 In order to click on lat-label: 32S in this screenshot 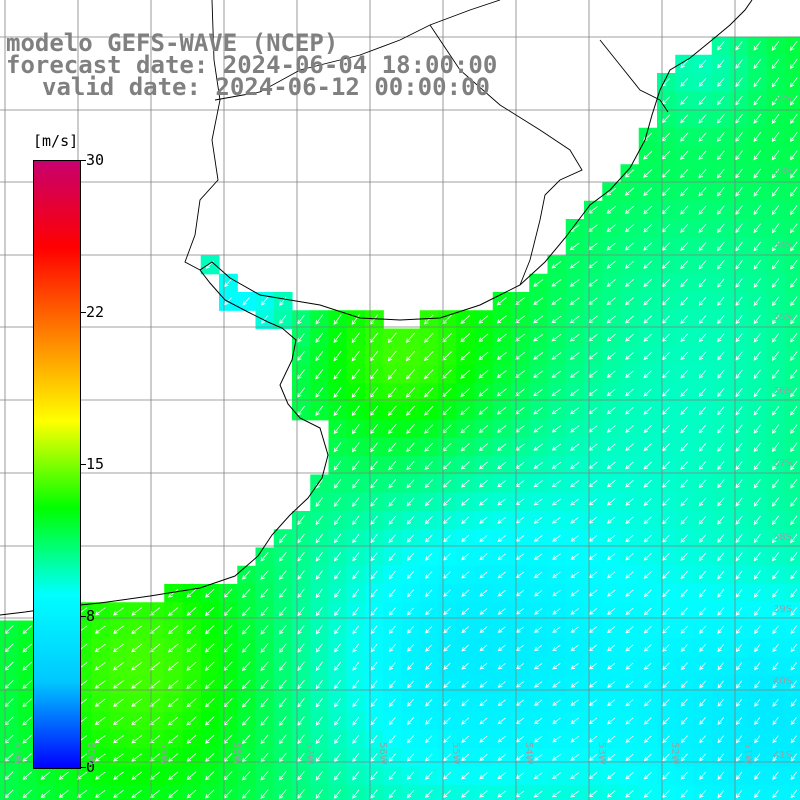, I will do `click(783, 99)`.